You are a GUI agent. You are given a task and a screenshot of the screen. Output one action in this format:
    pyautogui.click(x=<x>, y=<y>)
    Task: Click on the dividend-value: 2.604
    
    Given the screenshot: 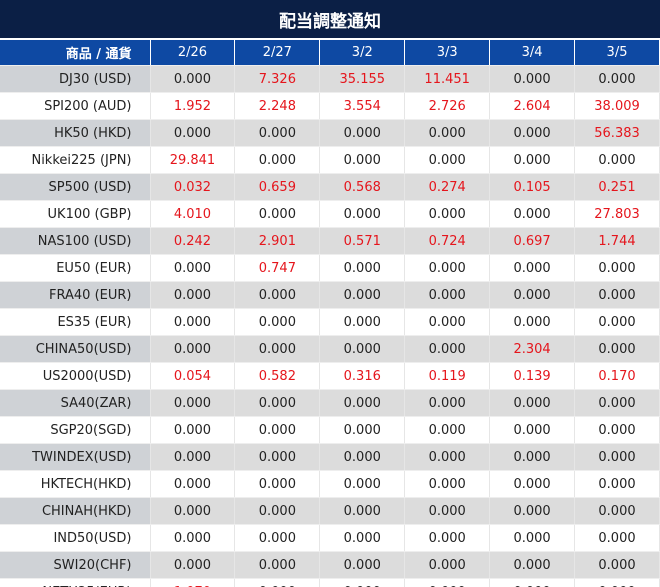 What is the action you would take?
    pyautogui.click(x=532, y=106)
    